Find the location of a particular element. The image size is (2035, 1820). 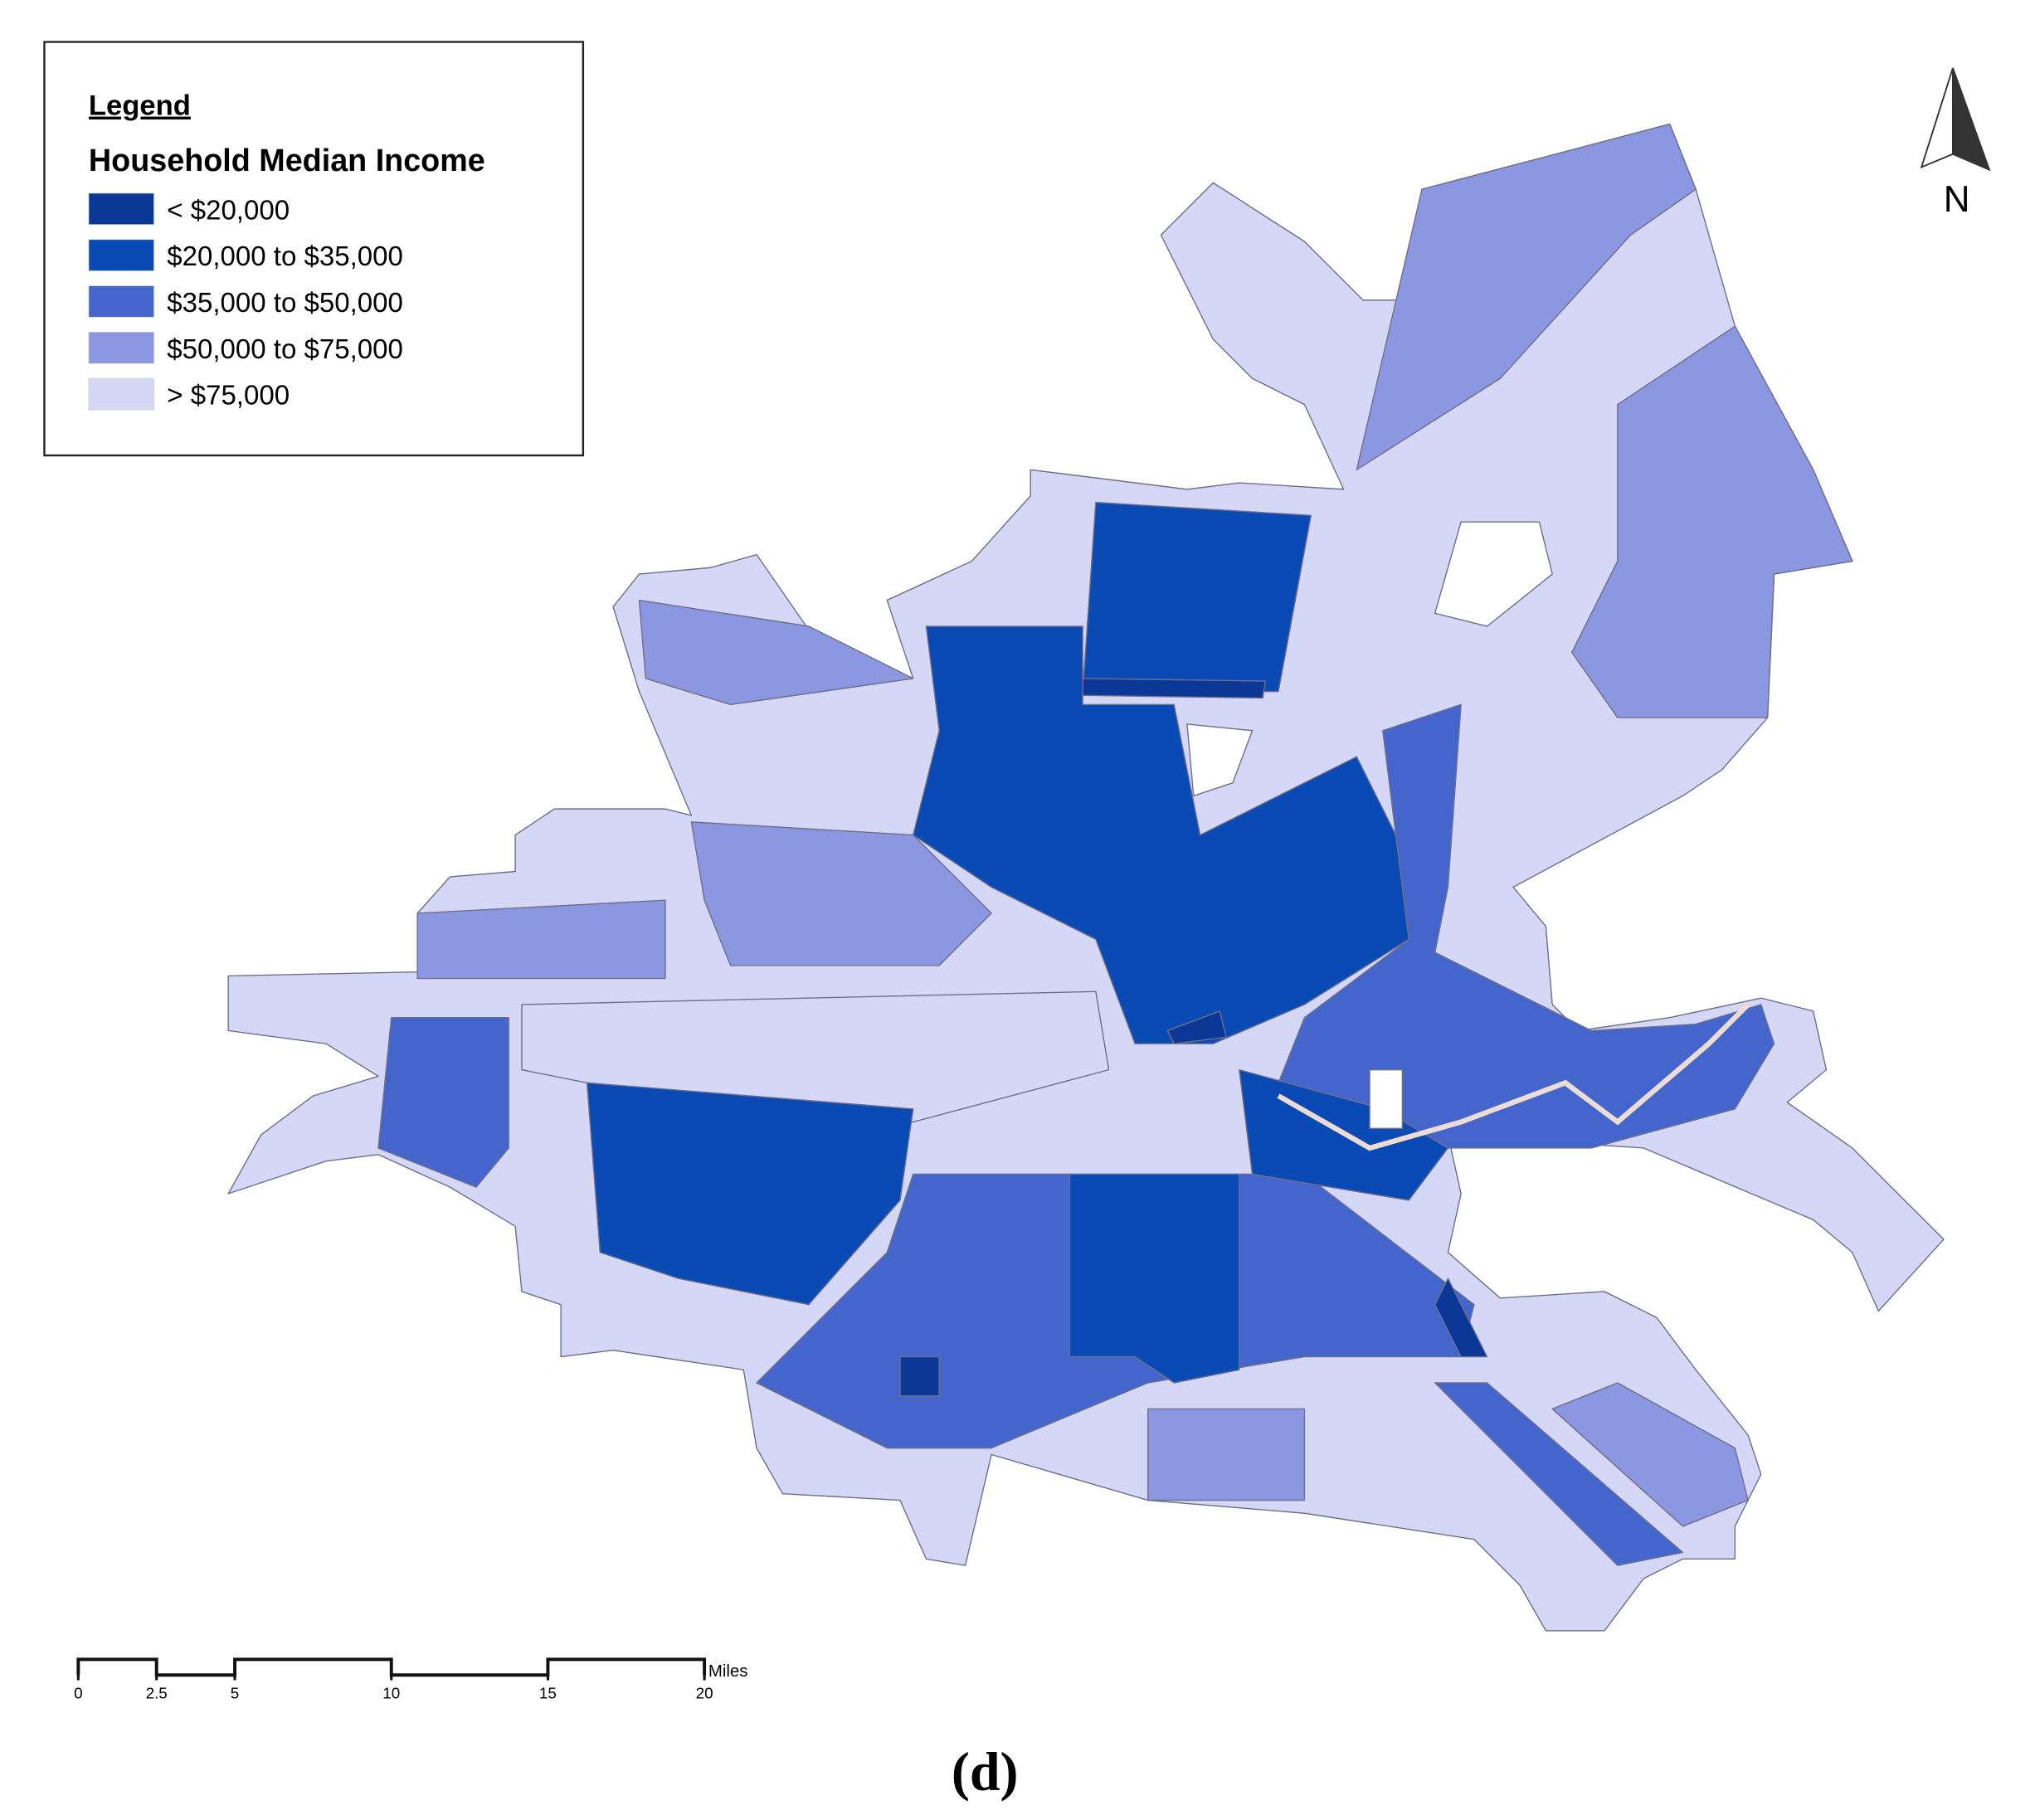

ship-channel is located at coordinates (1513, 1076).